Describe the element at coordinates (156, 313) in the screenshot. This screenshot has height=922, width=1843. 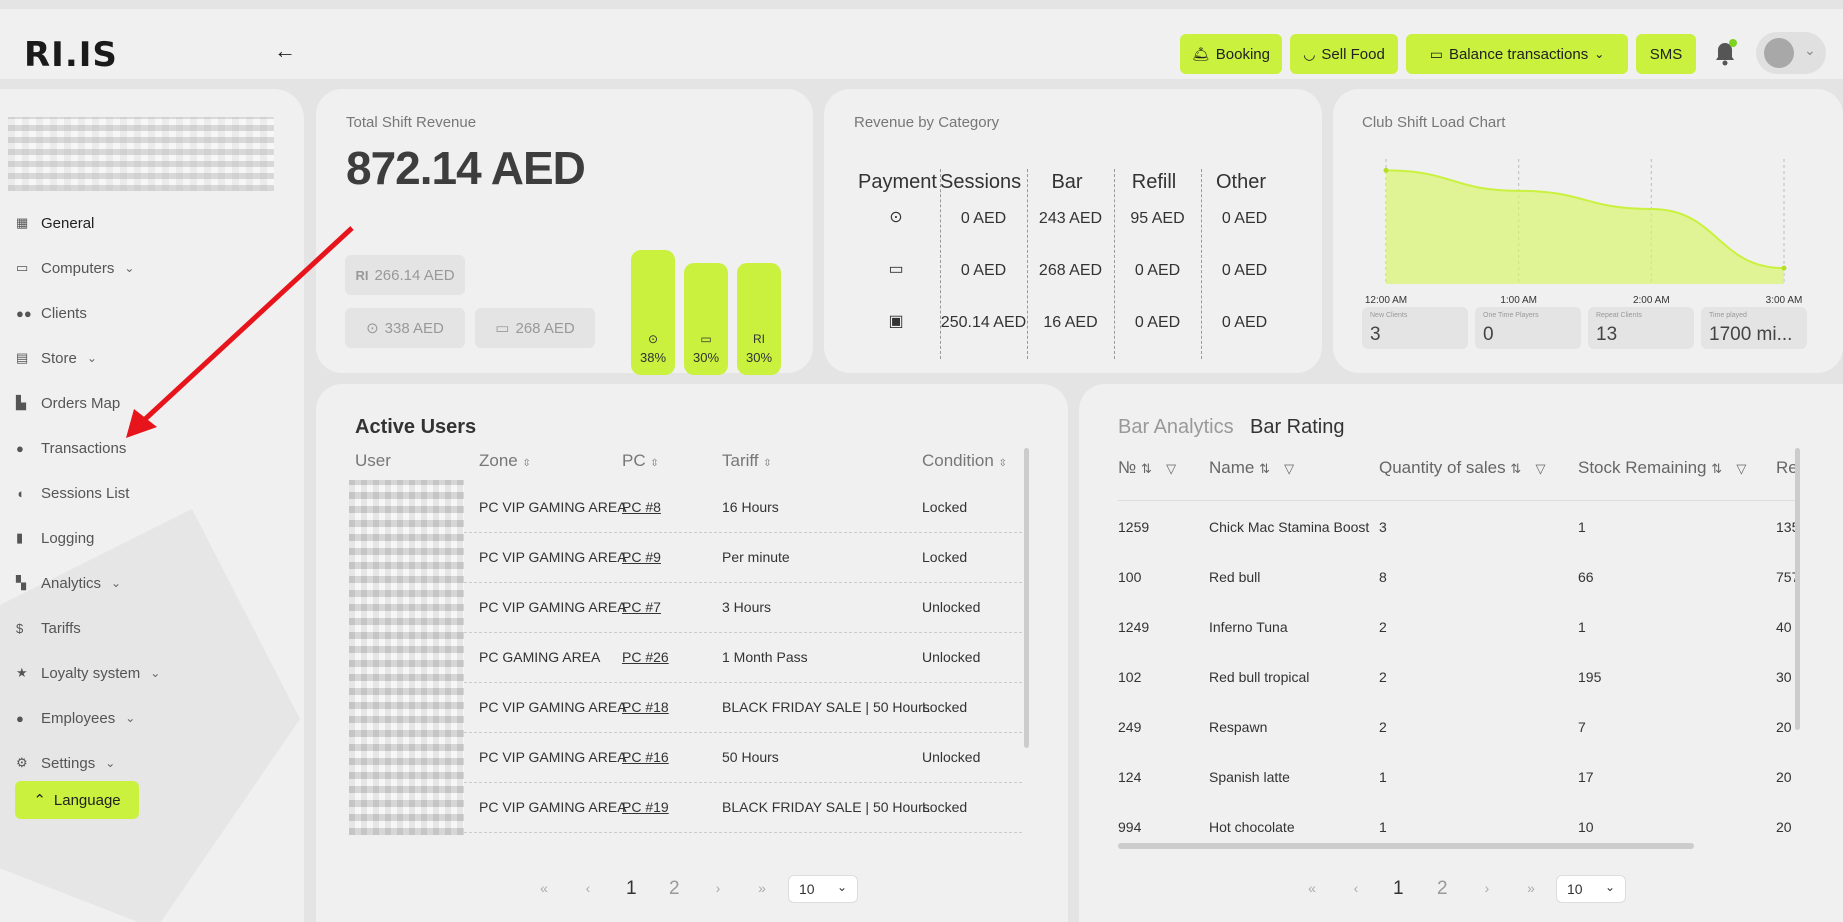
I see `sidebar-item-clients: ●● Clients` at that location.